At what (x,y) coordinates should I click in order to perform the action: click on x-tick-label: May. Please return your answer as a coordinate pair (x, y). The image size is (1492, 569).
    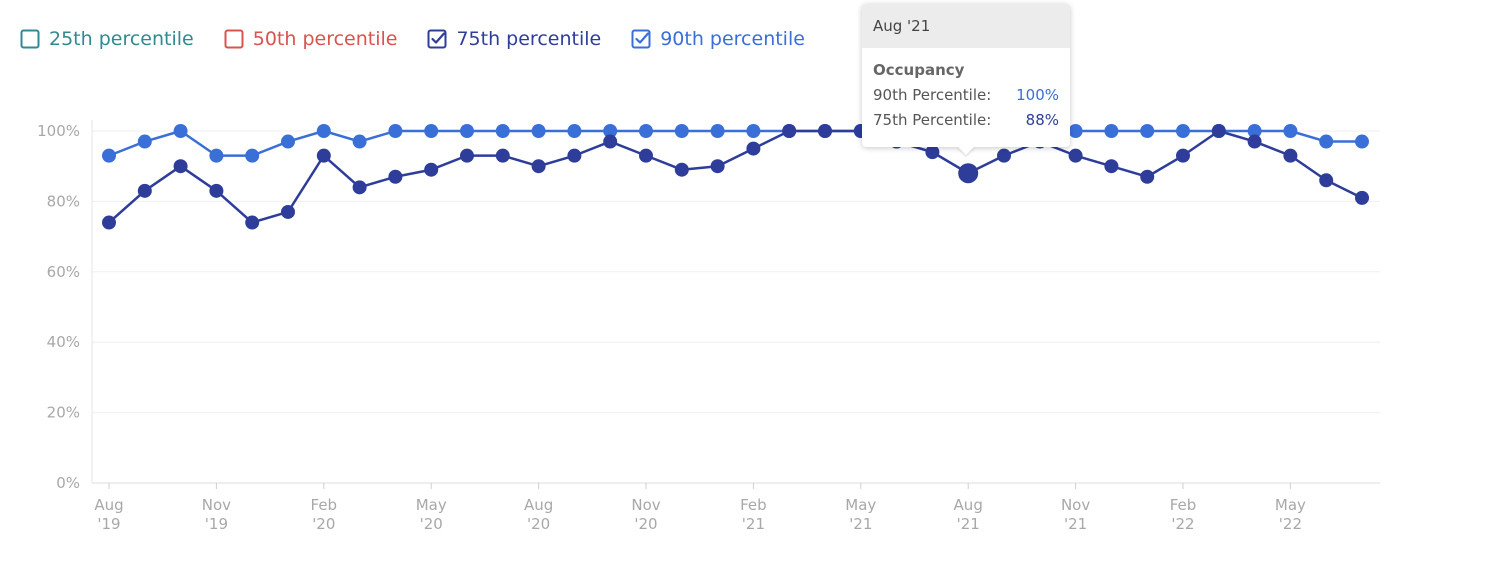
    Looking at the image, I should click on (1290, 505).